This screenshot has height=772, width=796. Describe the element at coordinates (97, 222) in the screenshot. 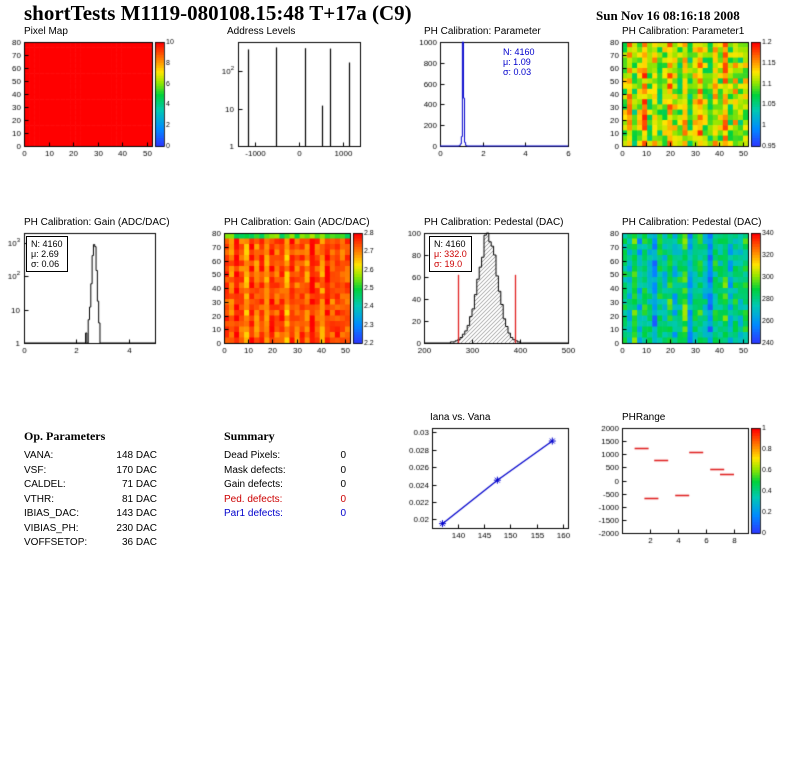

I see `chart-title-gain-hist: PH Calibration: Gain (ADC/DAC)` at that location.